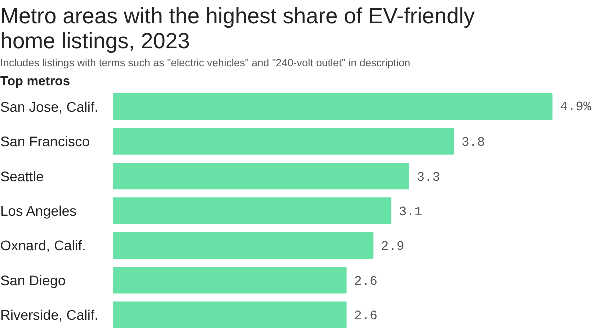 Image resolution: width=600 pixels, height=336 pixels. What do you see at coordinates (411, 212) in the screenshot?
I see `data-label: 3.1` at bounding box center [411, 212].